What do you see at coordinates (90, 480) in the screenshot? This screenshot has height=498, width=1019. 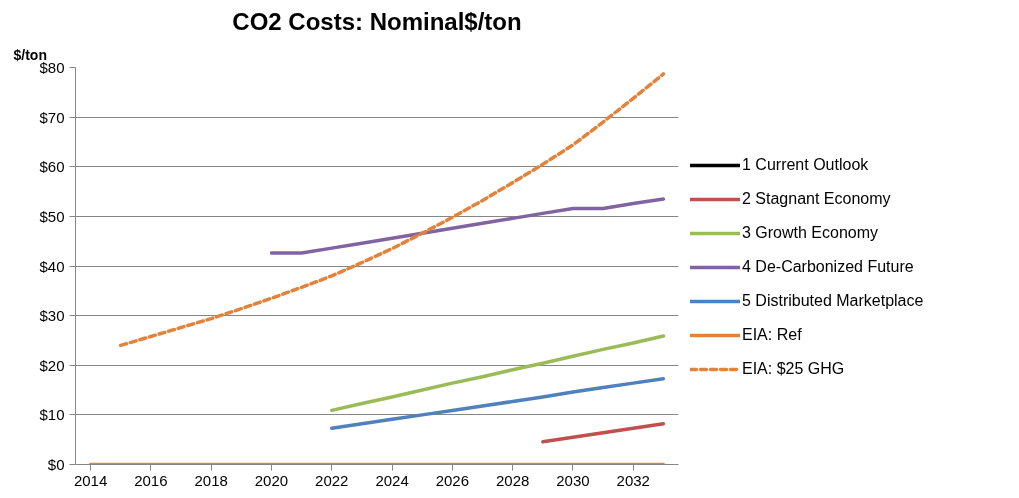 I see `x-tick-label: 2014` at bounding box center [90, 480].